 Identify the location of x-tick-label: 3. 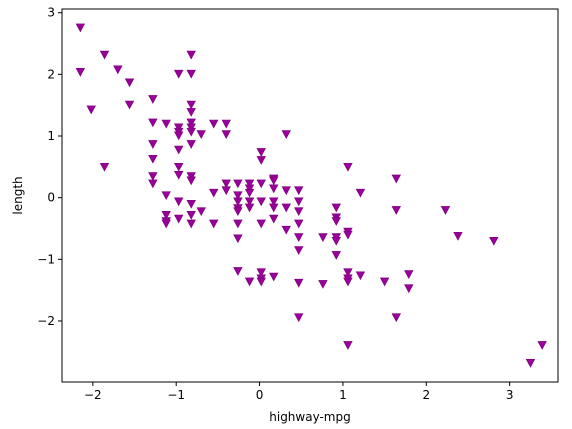
(510, 395).